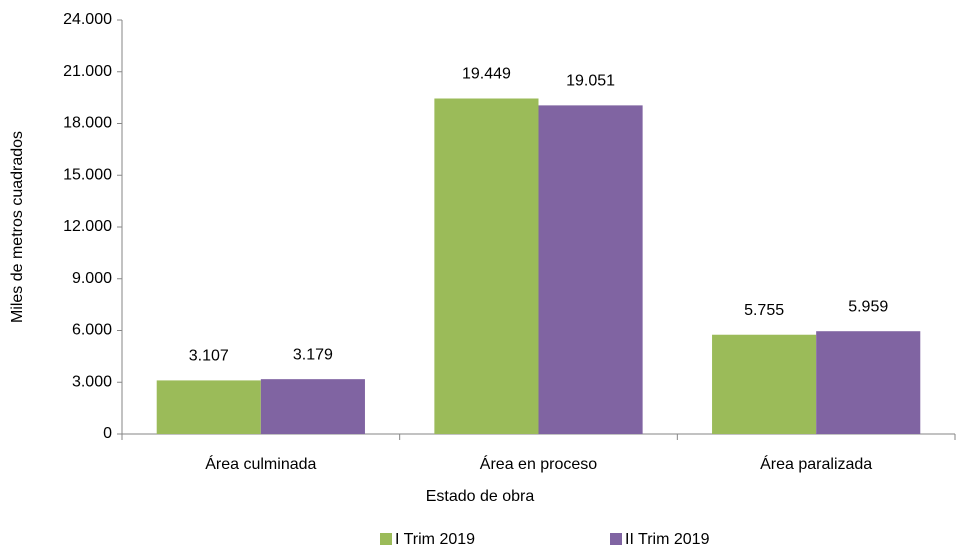 The height and width of the screenshot is (550, 962). What do you see at coordinates (87, 71) in the screenshot?
I see `y-tick-label: 21.000` at bounding box center [87, 71].